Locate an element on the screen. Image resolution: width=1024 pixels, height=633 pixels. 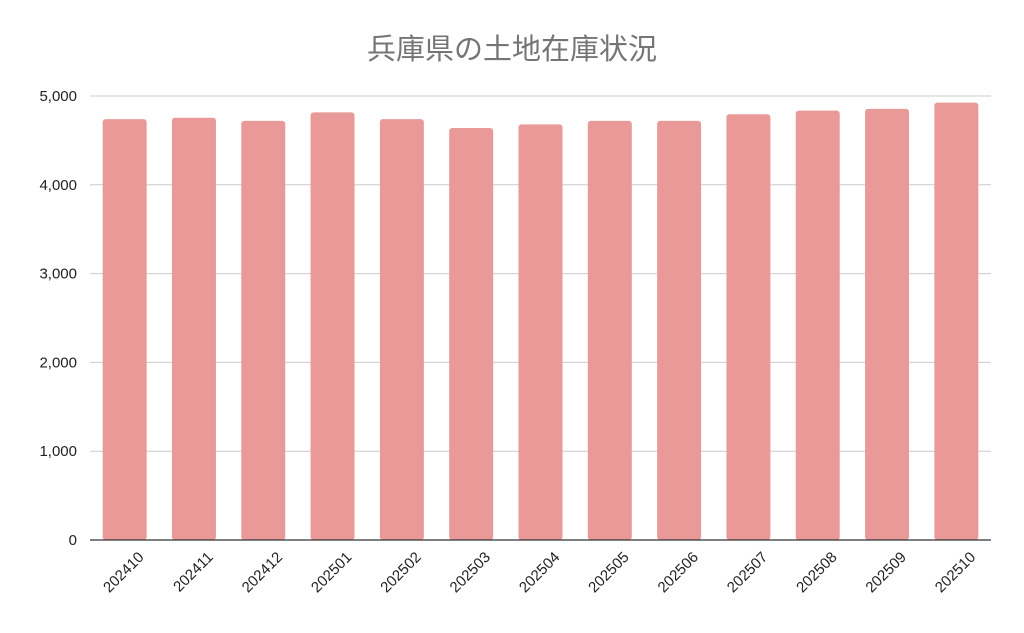
x-tick-label: 202502 is located at coordinates (400, 572).